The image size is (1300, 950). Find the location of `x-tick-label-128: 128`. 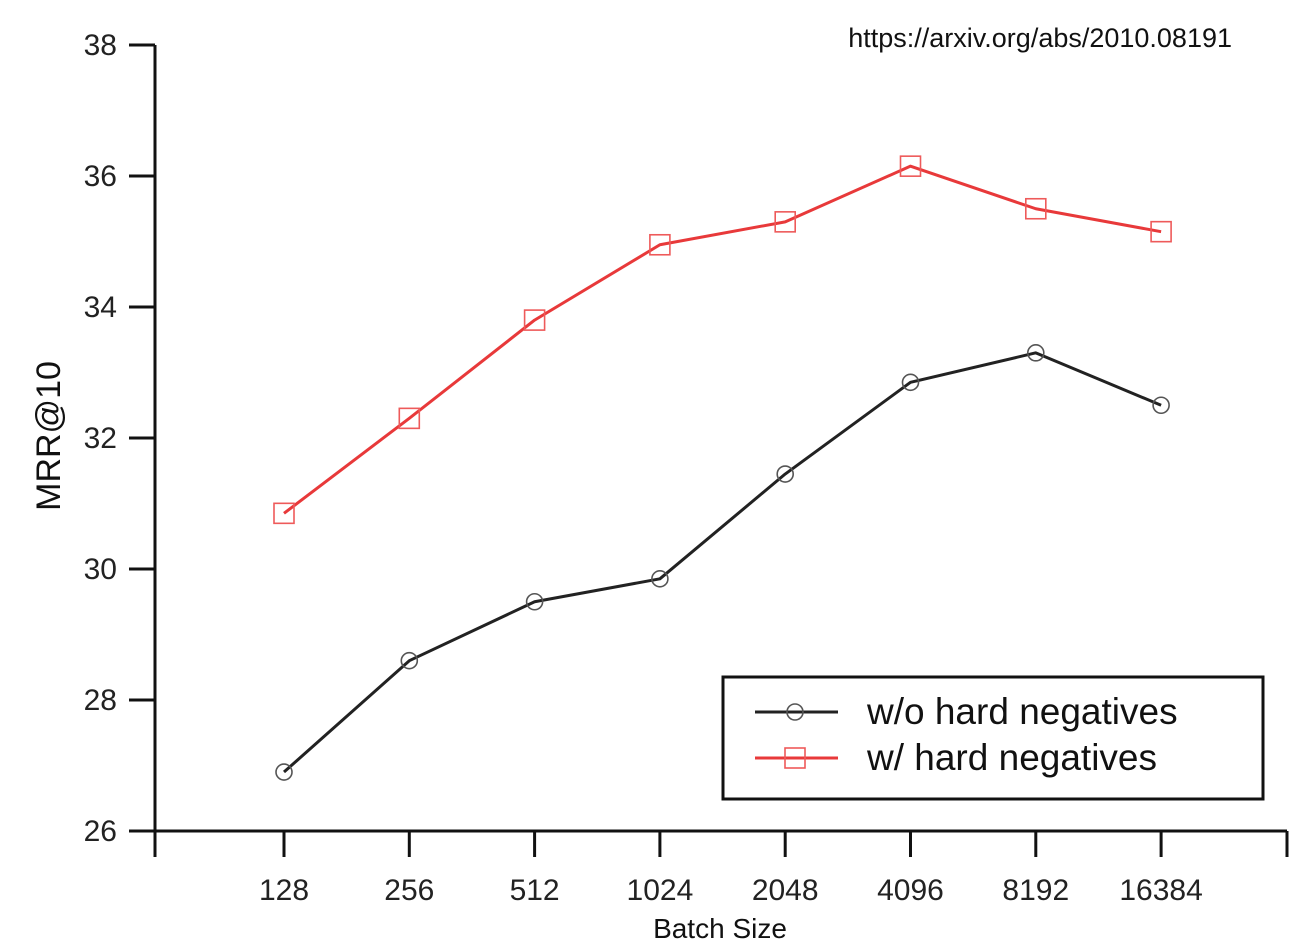

x-tick-label-128: 128 is located at coordinates (284, 890).